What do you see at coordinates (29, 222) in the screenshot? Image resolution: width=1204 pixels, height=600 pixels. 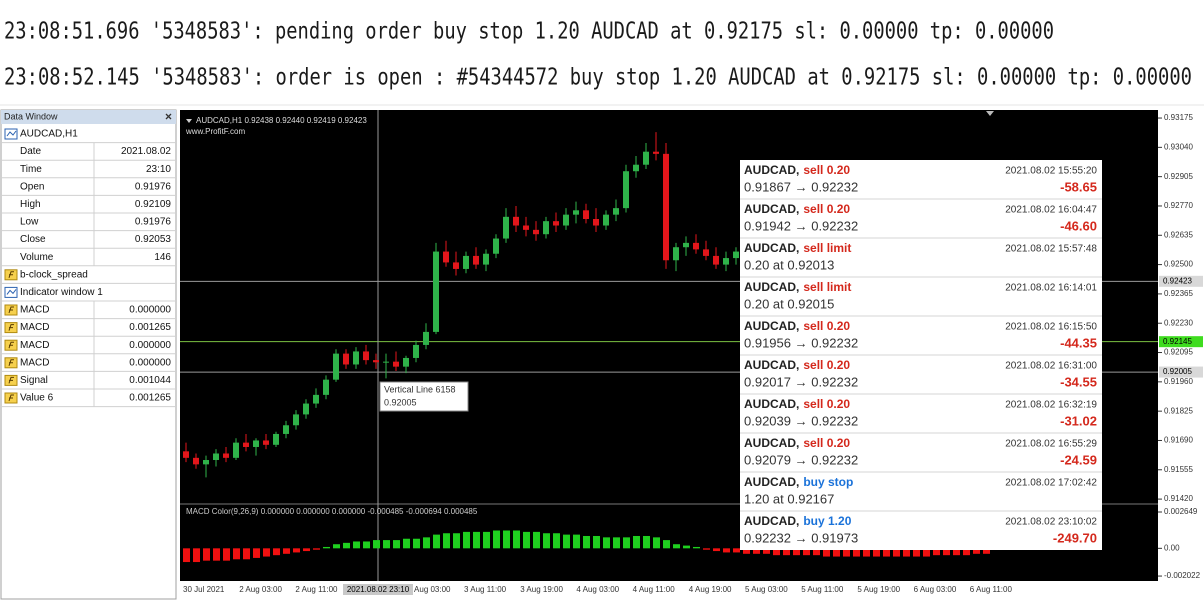 I see `row-label: Low` at bounding box center [29, 222].